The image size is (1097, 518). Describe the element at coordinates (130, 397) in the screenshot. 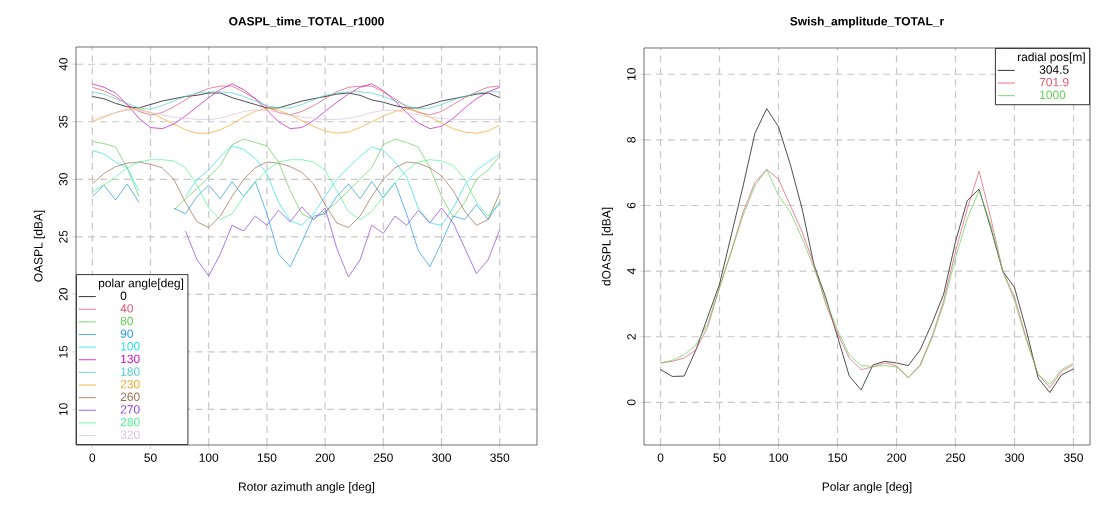

I see `legend-label: 260` at that location.